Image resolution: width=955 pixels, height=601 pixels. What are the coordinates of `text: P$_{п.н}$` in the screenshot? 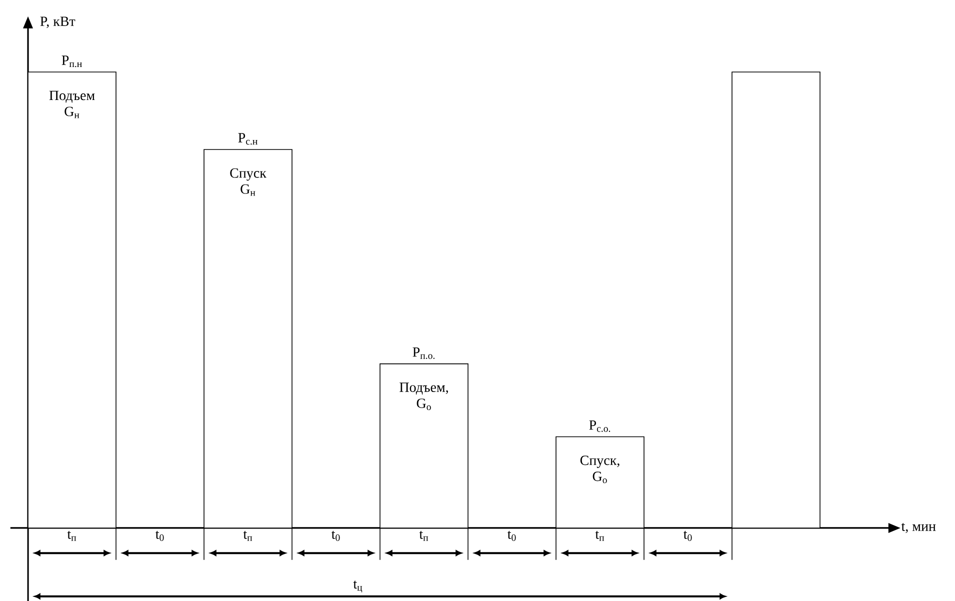 It's located at (72, 62).